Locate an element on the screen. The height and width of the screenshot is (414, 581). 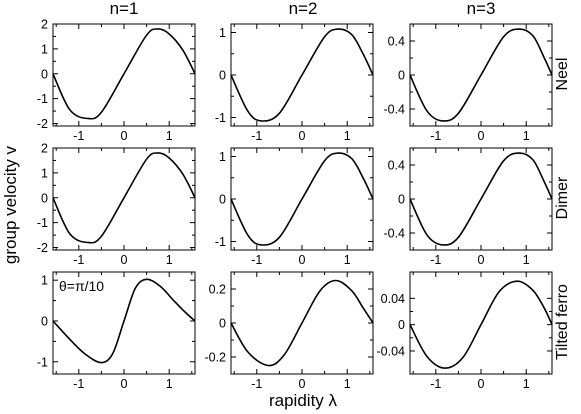
panel-tilted-ferro-n-1: -1 0 1 -1 0 1 θ=π/10 is located at coordinates (116, 331).